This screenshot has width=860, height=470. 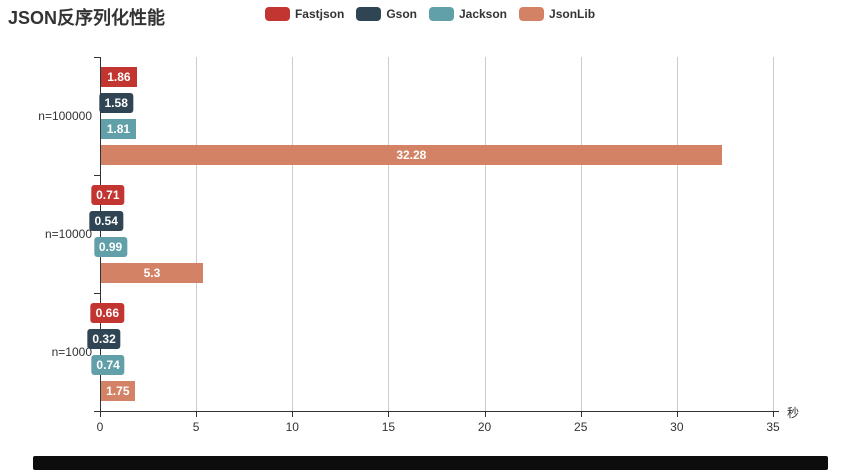 What do you see at coordinates (100, 236) in the screenshot?
I see `y-axis` at bounding box center [100, 236].